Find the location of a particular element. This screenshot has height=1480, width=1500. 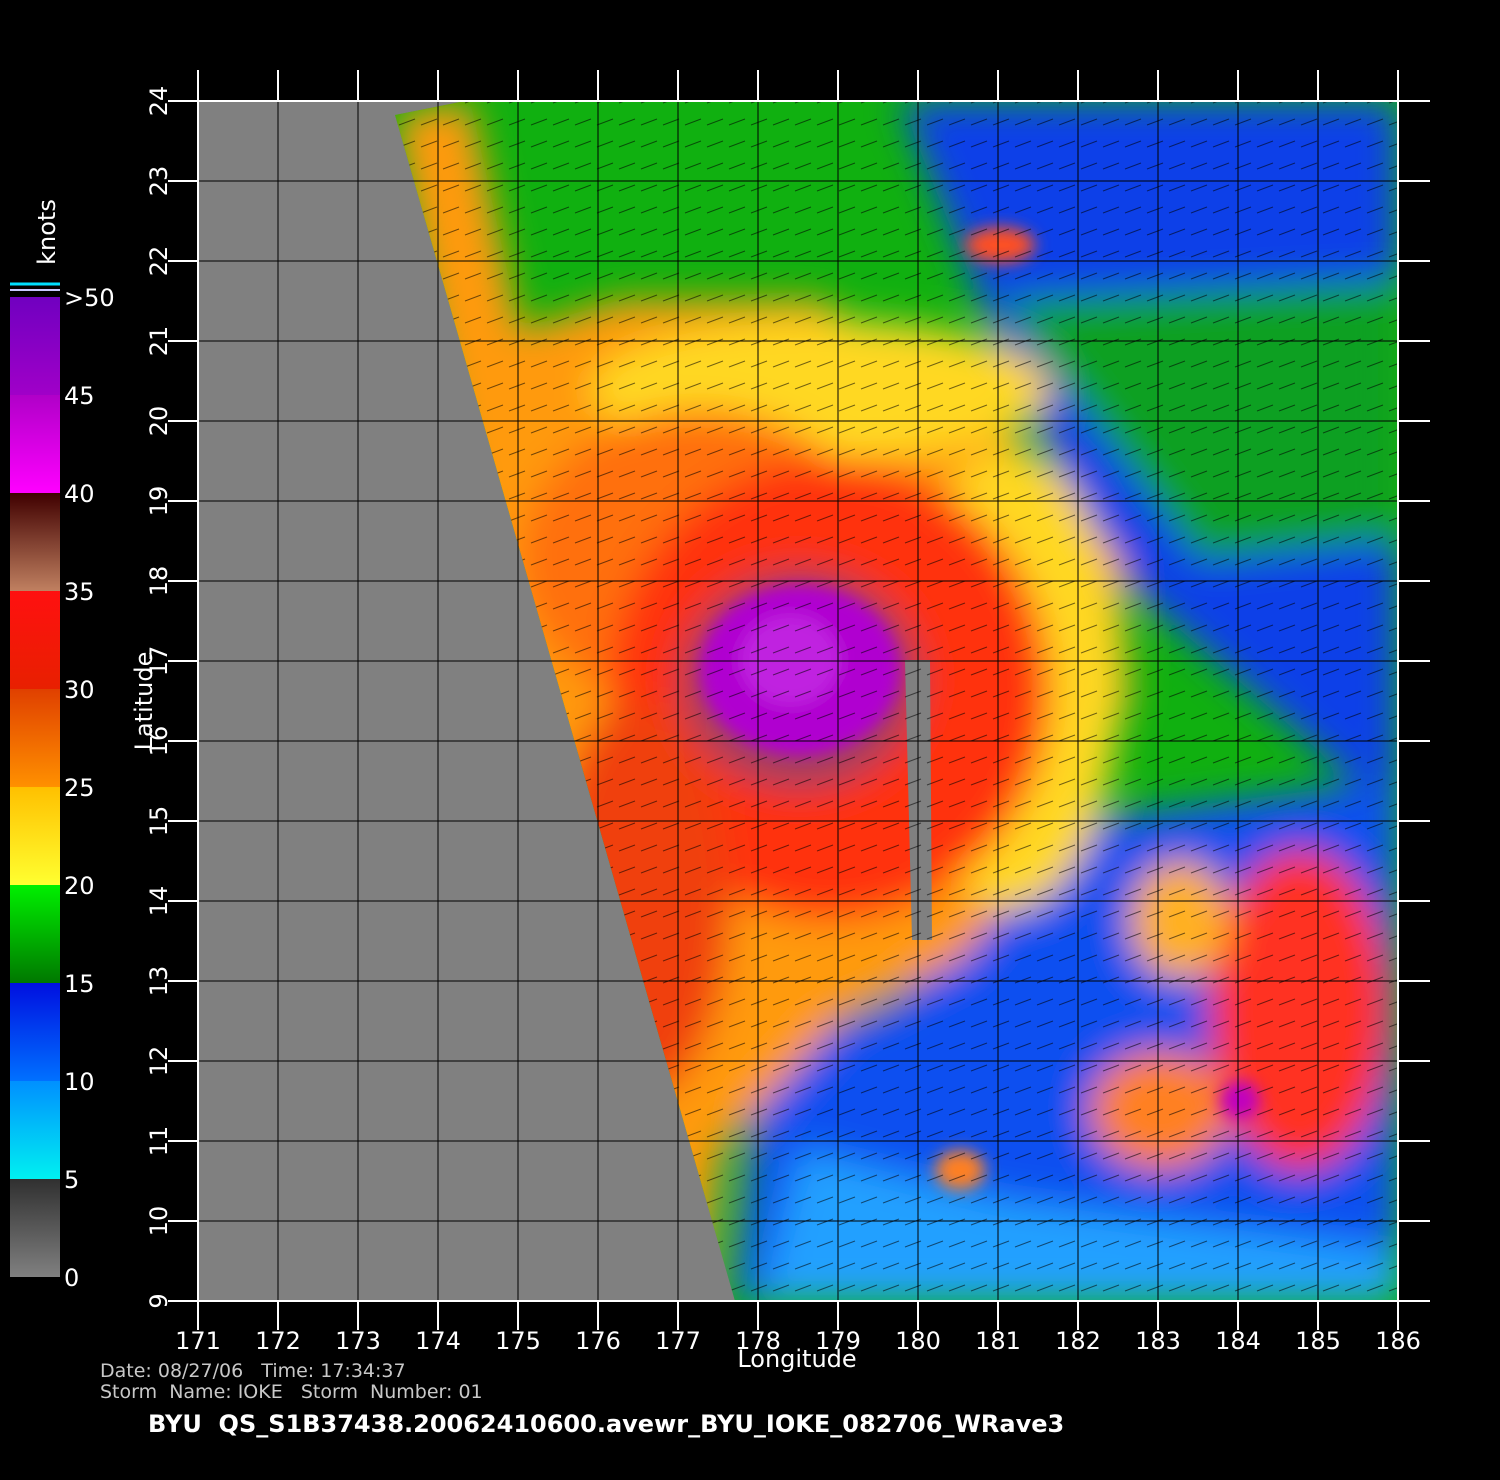

colorbar-tick-label: 45 is located at coordinates (79, 396).